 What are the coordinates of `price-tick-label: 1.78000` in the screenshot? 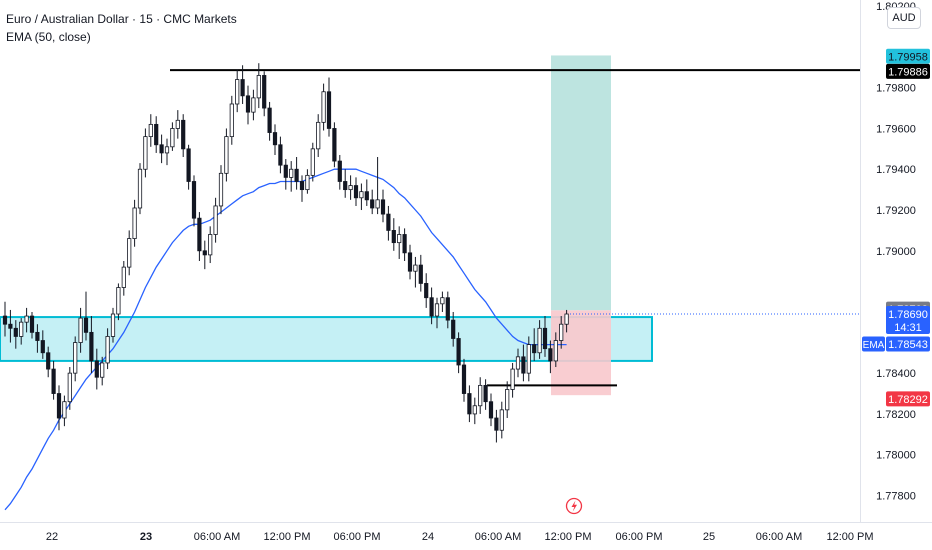 It's located at (896, 456).